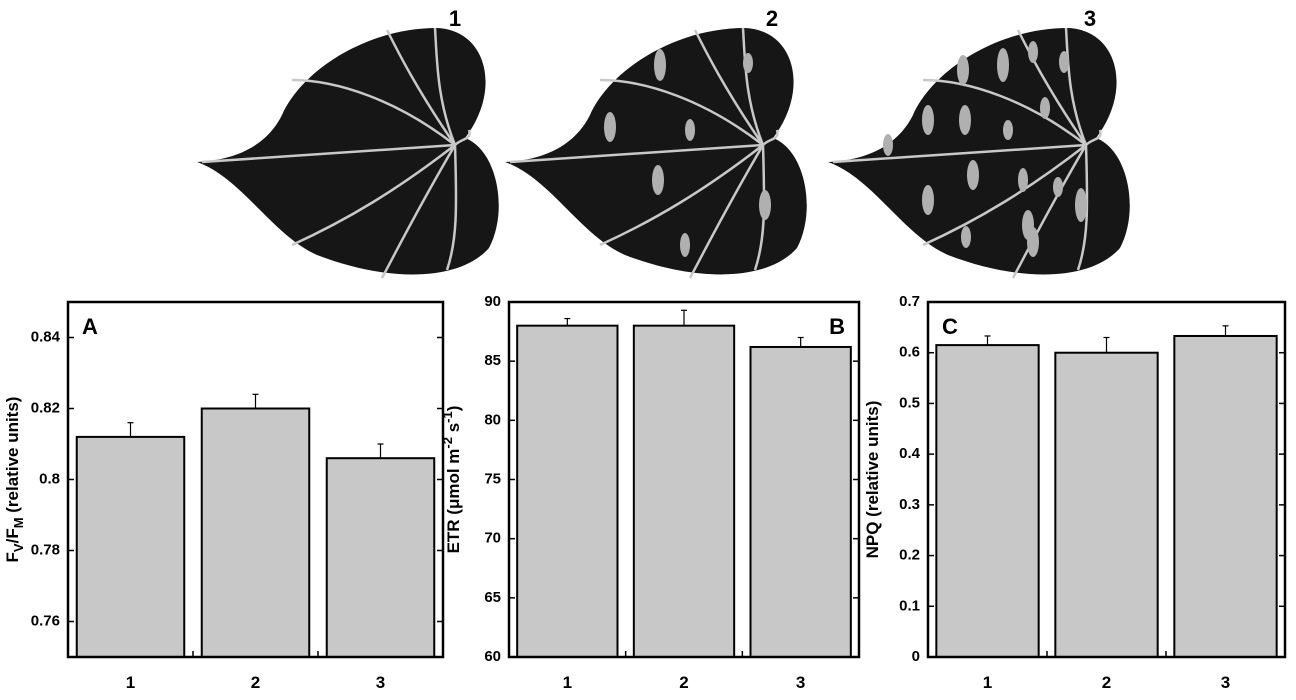  What do you see at coordinates (453, 501) in the screenshot?
I see `y-axis-label-part: ETR (μmol m` at bounding box center [453, 501].